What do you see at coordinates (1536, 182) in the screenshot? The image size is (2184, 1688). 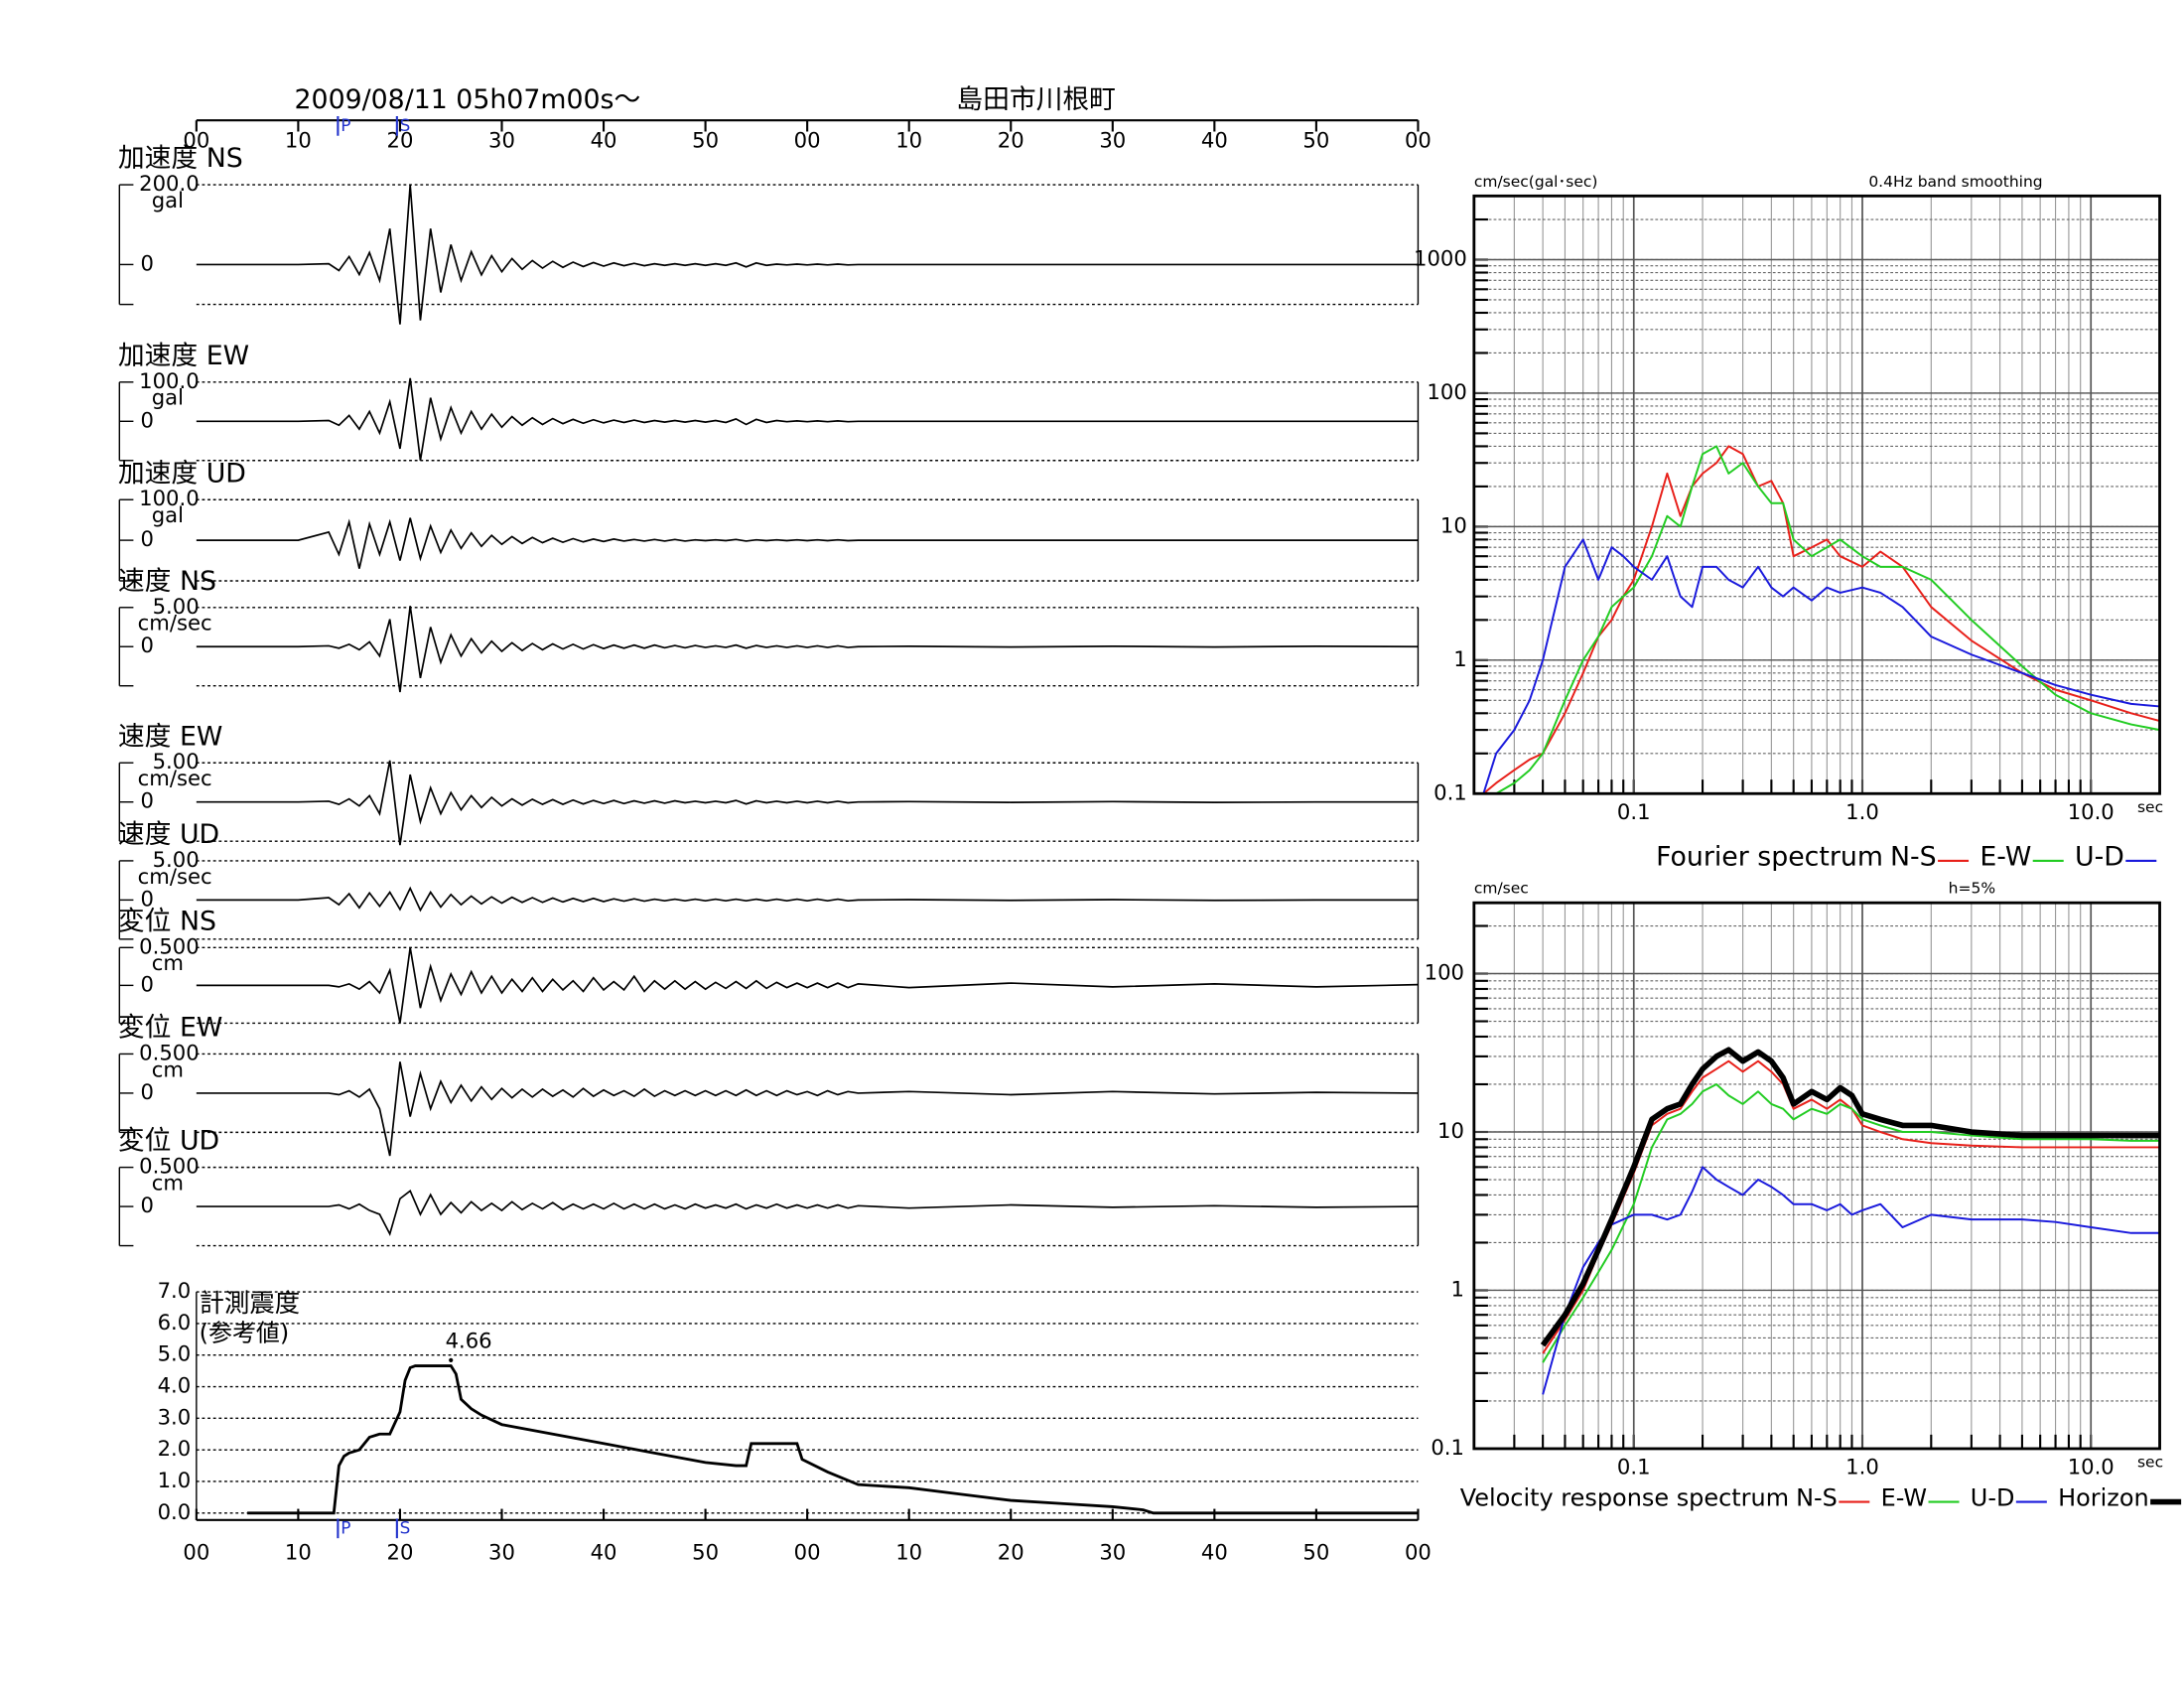 I see `y-axis-label: cm/sec(gal･sec)` at bounding box center [1536, 182].